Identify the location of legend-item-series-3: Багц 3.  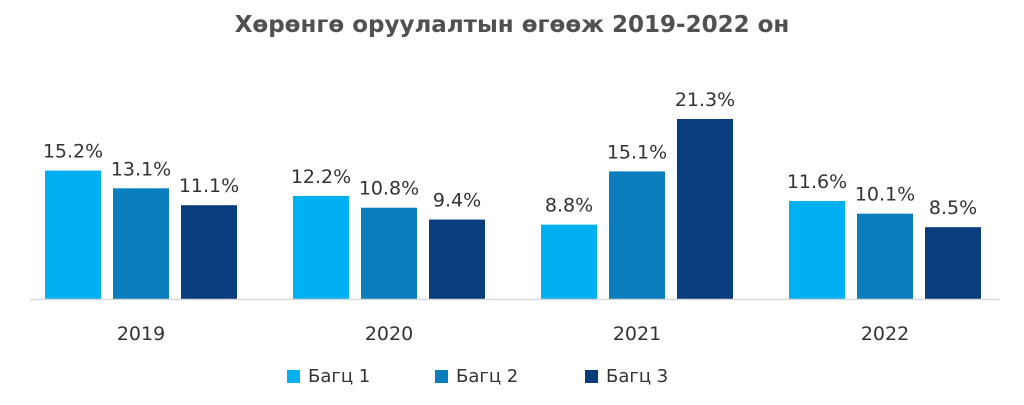
(626, 376).